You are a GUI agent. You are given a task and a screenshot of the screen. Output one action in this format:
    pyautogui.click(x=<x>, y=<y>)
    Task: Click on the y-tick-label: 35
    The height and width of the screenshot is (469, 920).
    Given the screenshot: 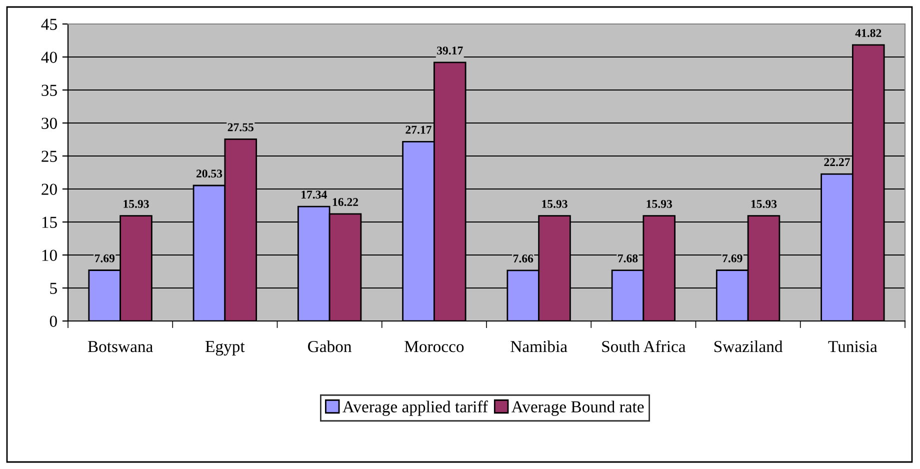 What is the action you would take?
    pyautogui.click(x=49, y=90)
    